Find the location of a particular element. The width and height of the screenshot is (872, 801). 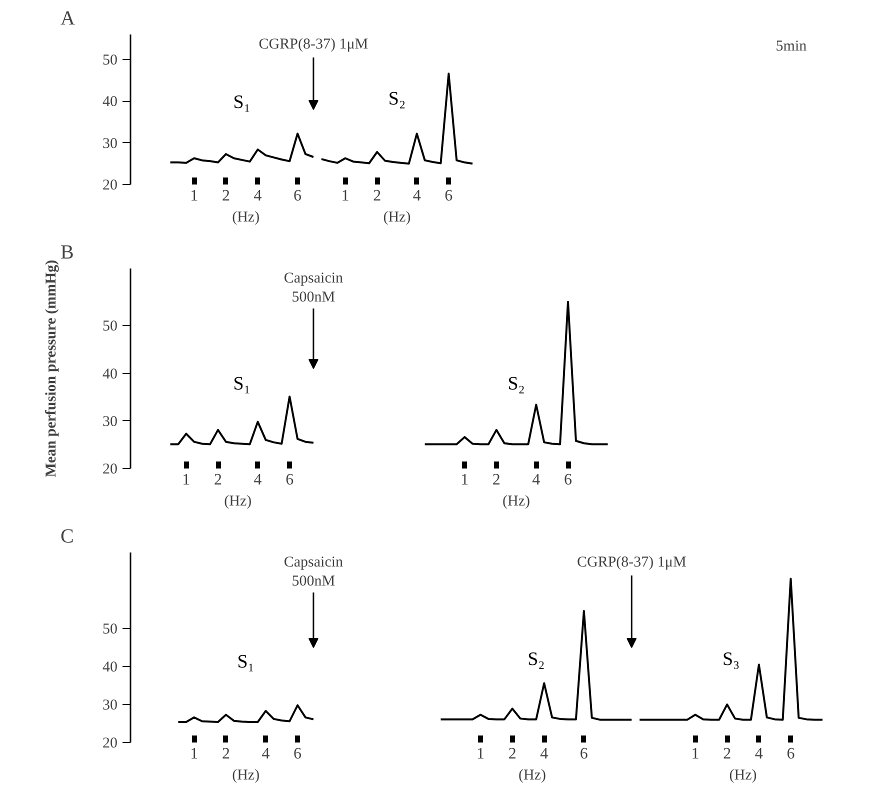

text: S₁ is located at coordinates (245, 661).